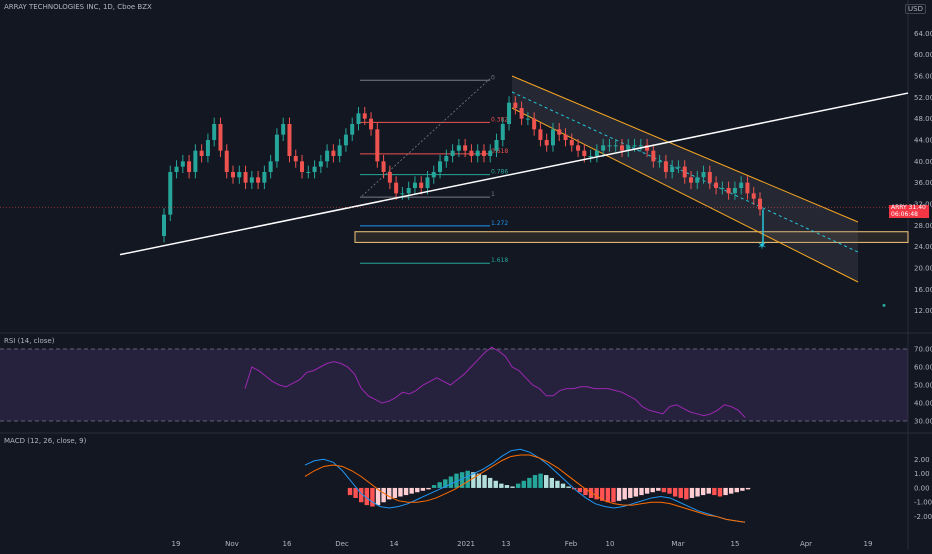  Describe the element at coordinates (904, 214) in the screenshot. I see `price-tag-timer: 06:06:48` at that location.